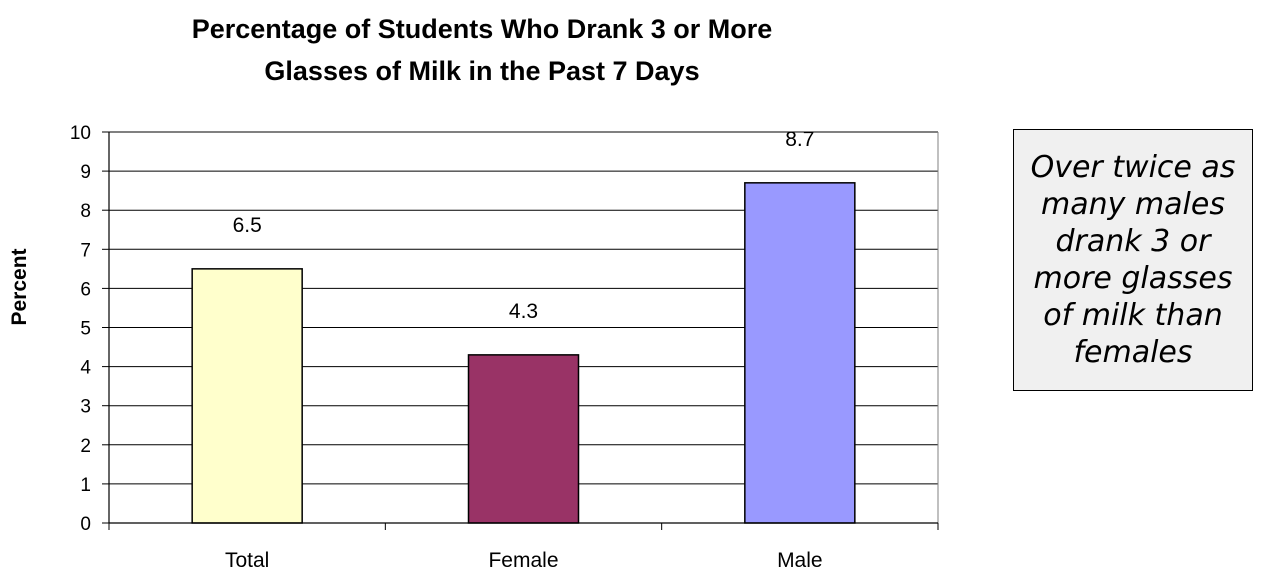 This screenshot has height=571, width=1267. What do you see at coordinates (85, 485) in the screenshot?
I see `y-tick-label-1: 1` at bounding box center [85, 485].